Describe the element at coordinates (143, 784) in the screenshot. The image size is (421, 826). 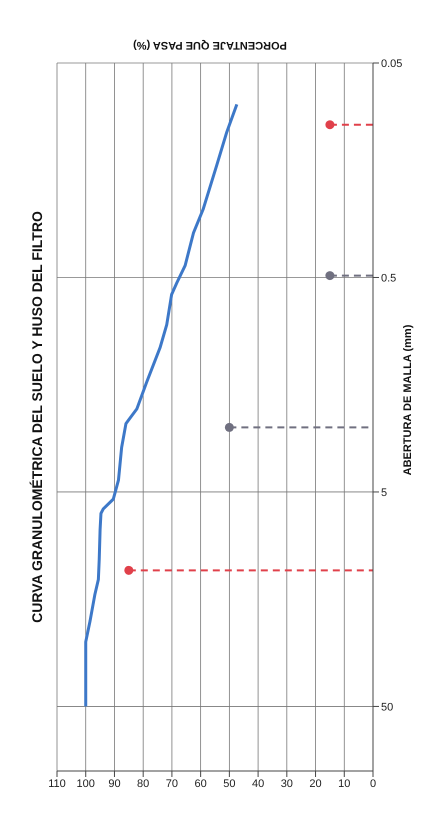
I see `x-tick-label: 80` at that location.